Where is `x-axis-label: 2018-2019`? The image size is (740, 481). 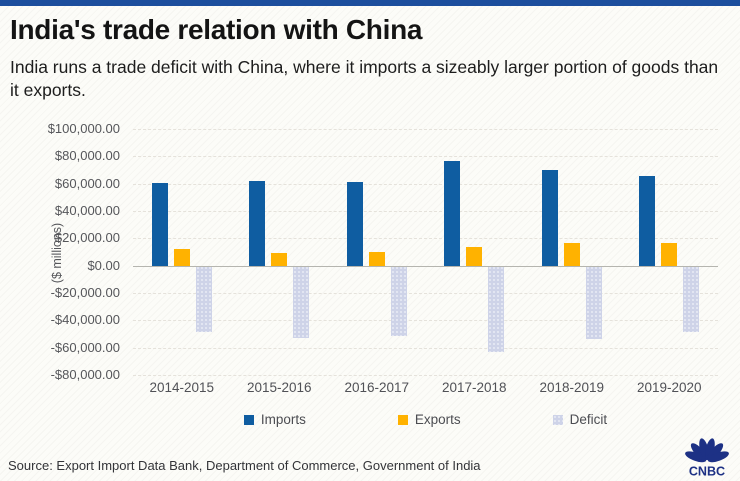 x-axis-label: 2018-2019 is located at coordinates (572, 387).